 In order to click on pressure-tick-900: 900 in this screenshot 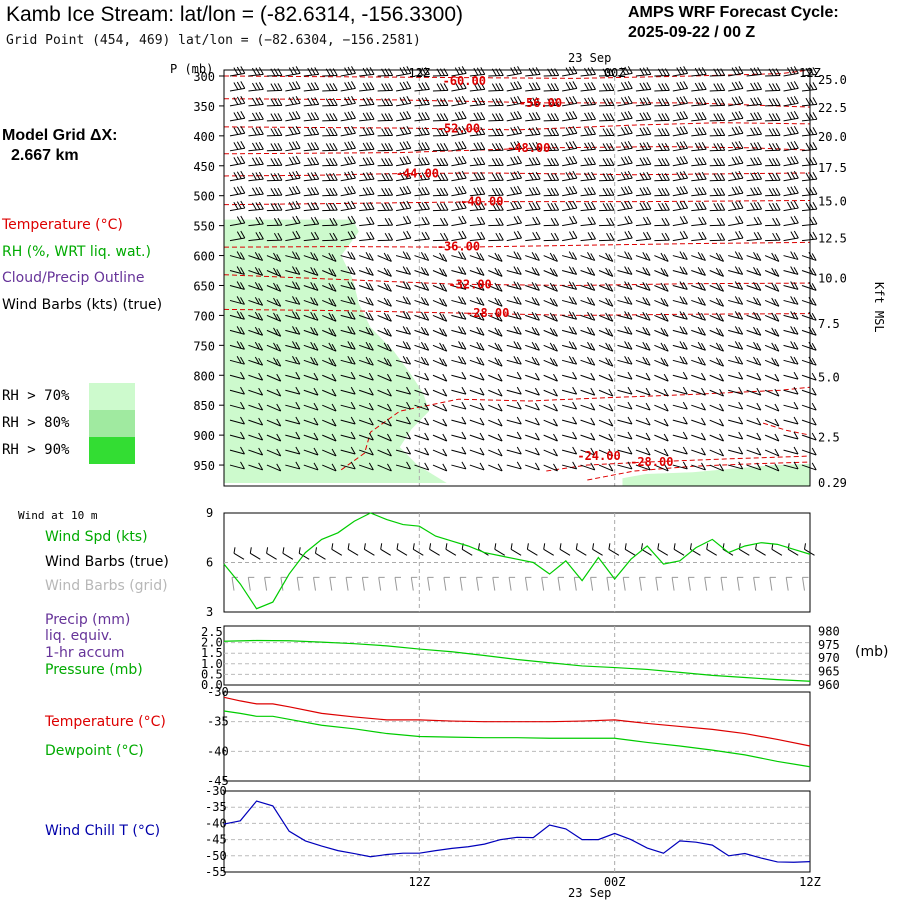, I will do `click(204, 436)`.